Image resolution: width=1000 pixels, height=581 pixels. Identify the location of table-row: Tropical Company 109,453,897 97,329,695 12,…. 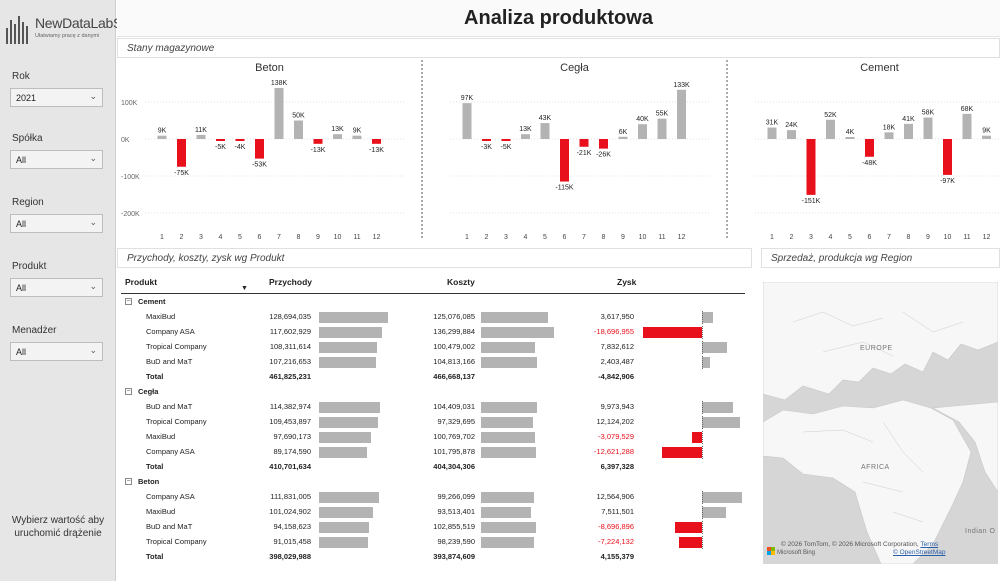
(438, 422).